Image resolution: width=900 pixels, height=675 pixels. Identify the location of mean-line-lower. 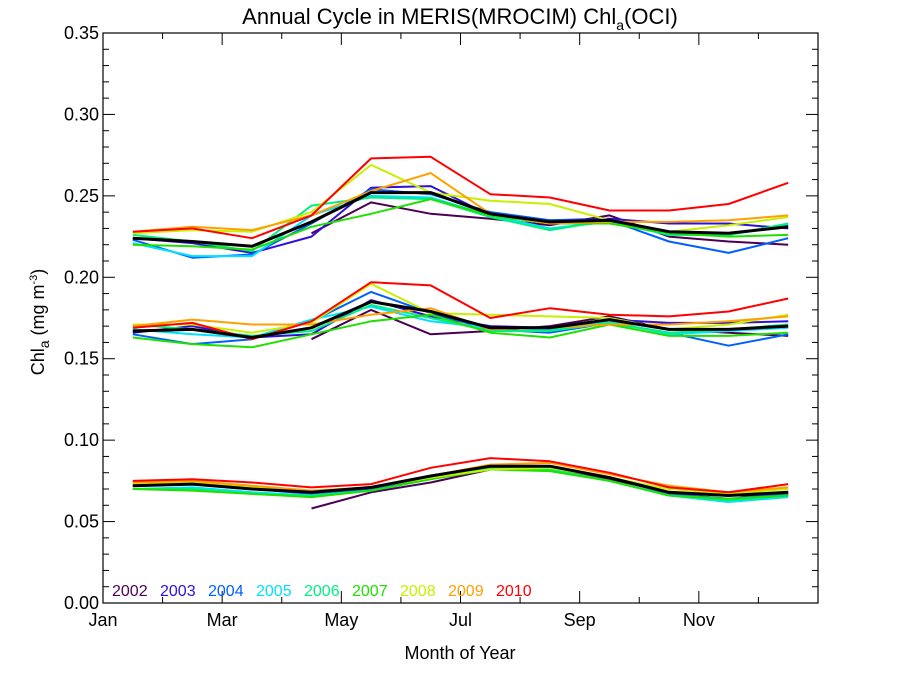
(460, 480).